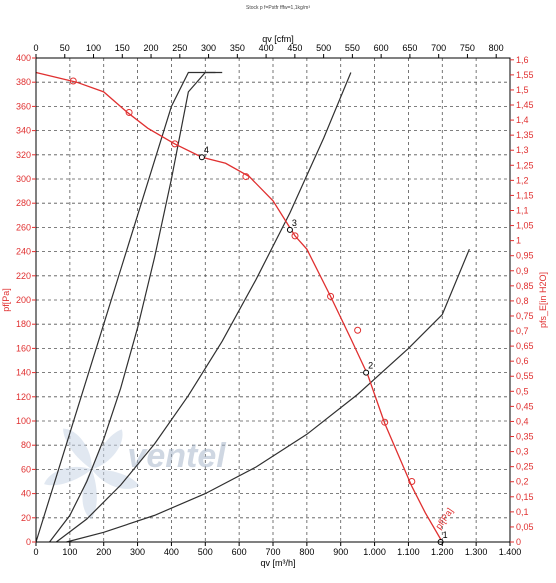 The width and height of the screenshot is (556, 583). I want to click on operating-point-label-1: 1, so click(445, 535).